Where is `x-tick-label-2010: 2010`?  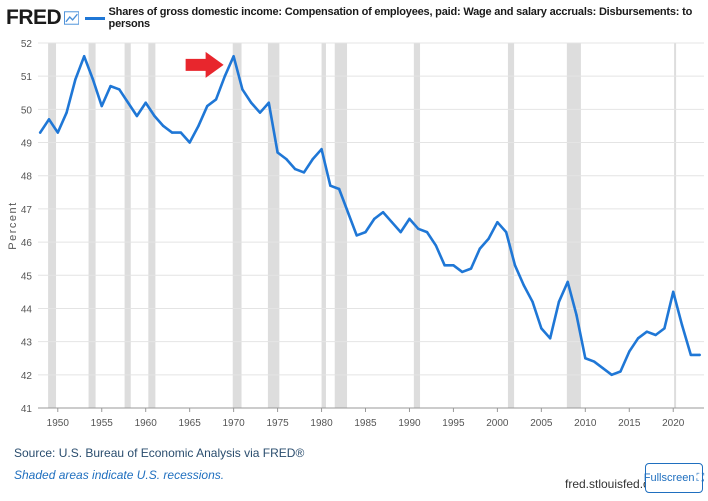 x-tick-label-2010: 2010 is located at coordinates (585, 423).